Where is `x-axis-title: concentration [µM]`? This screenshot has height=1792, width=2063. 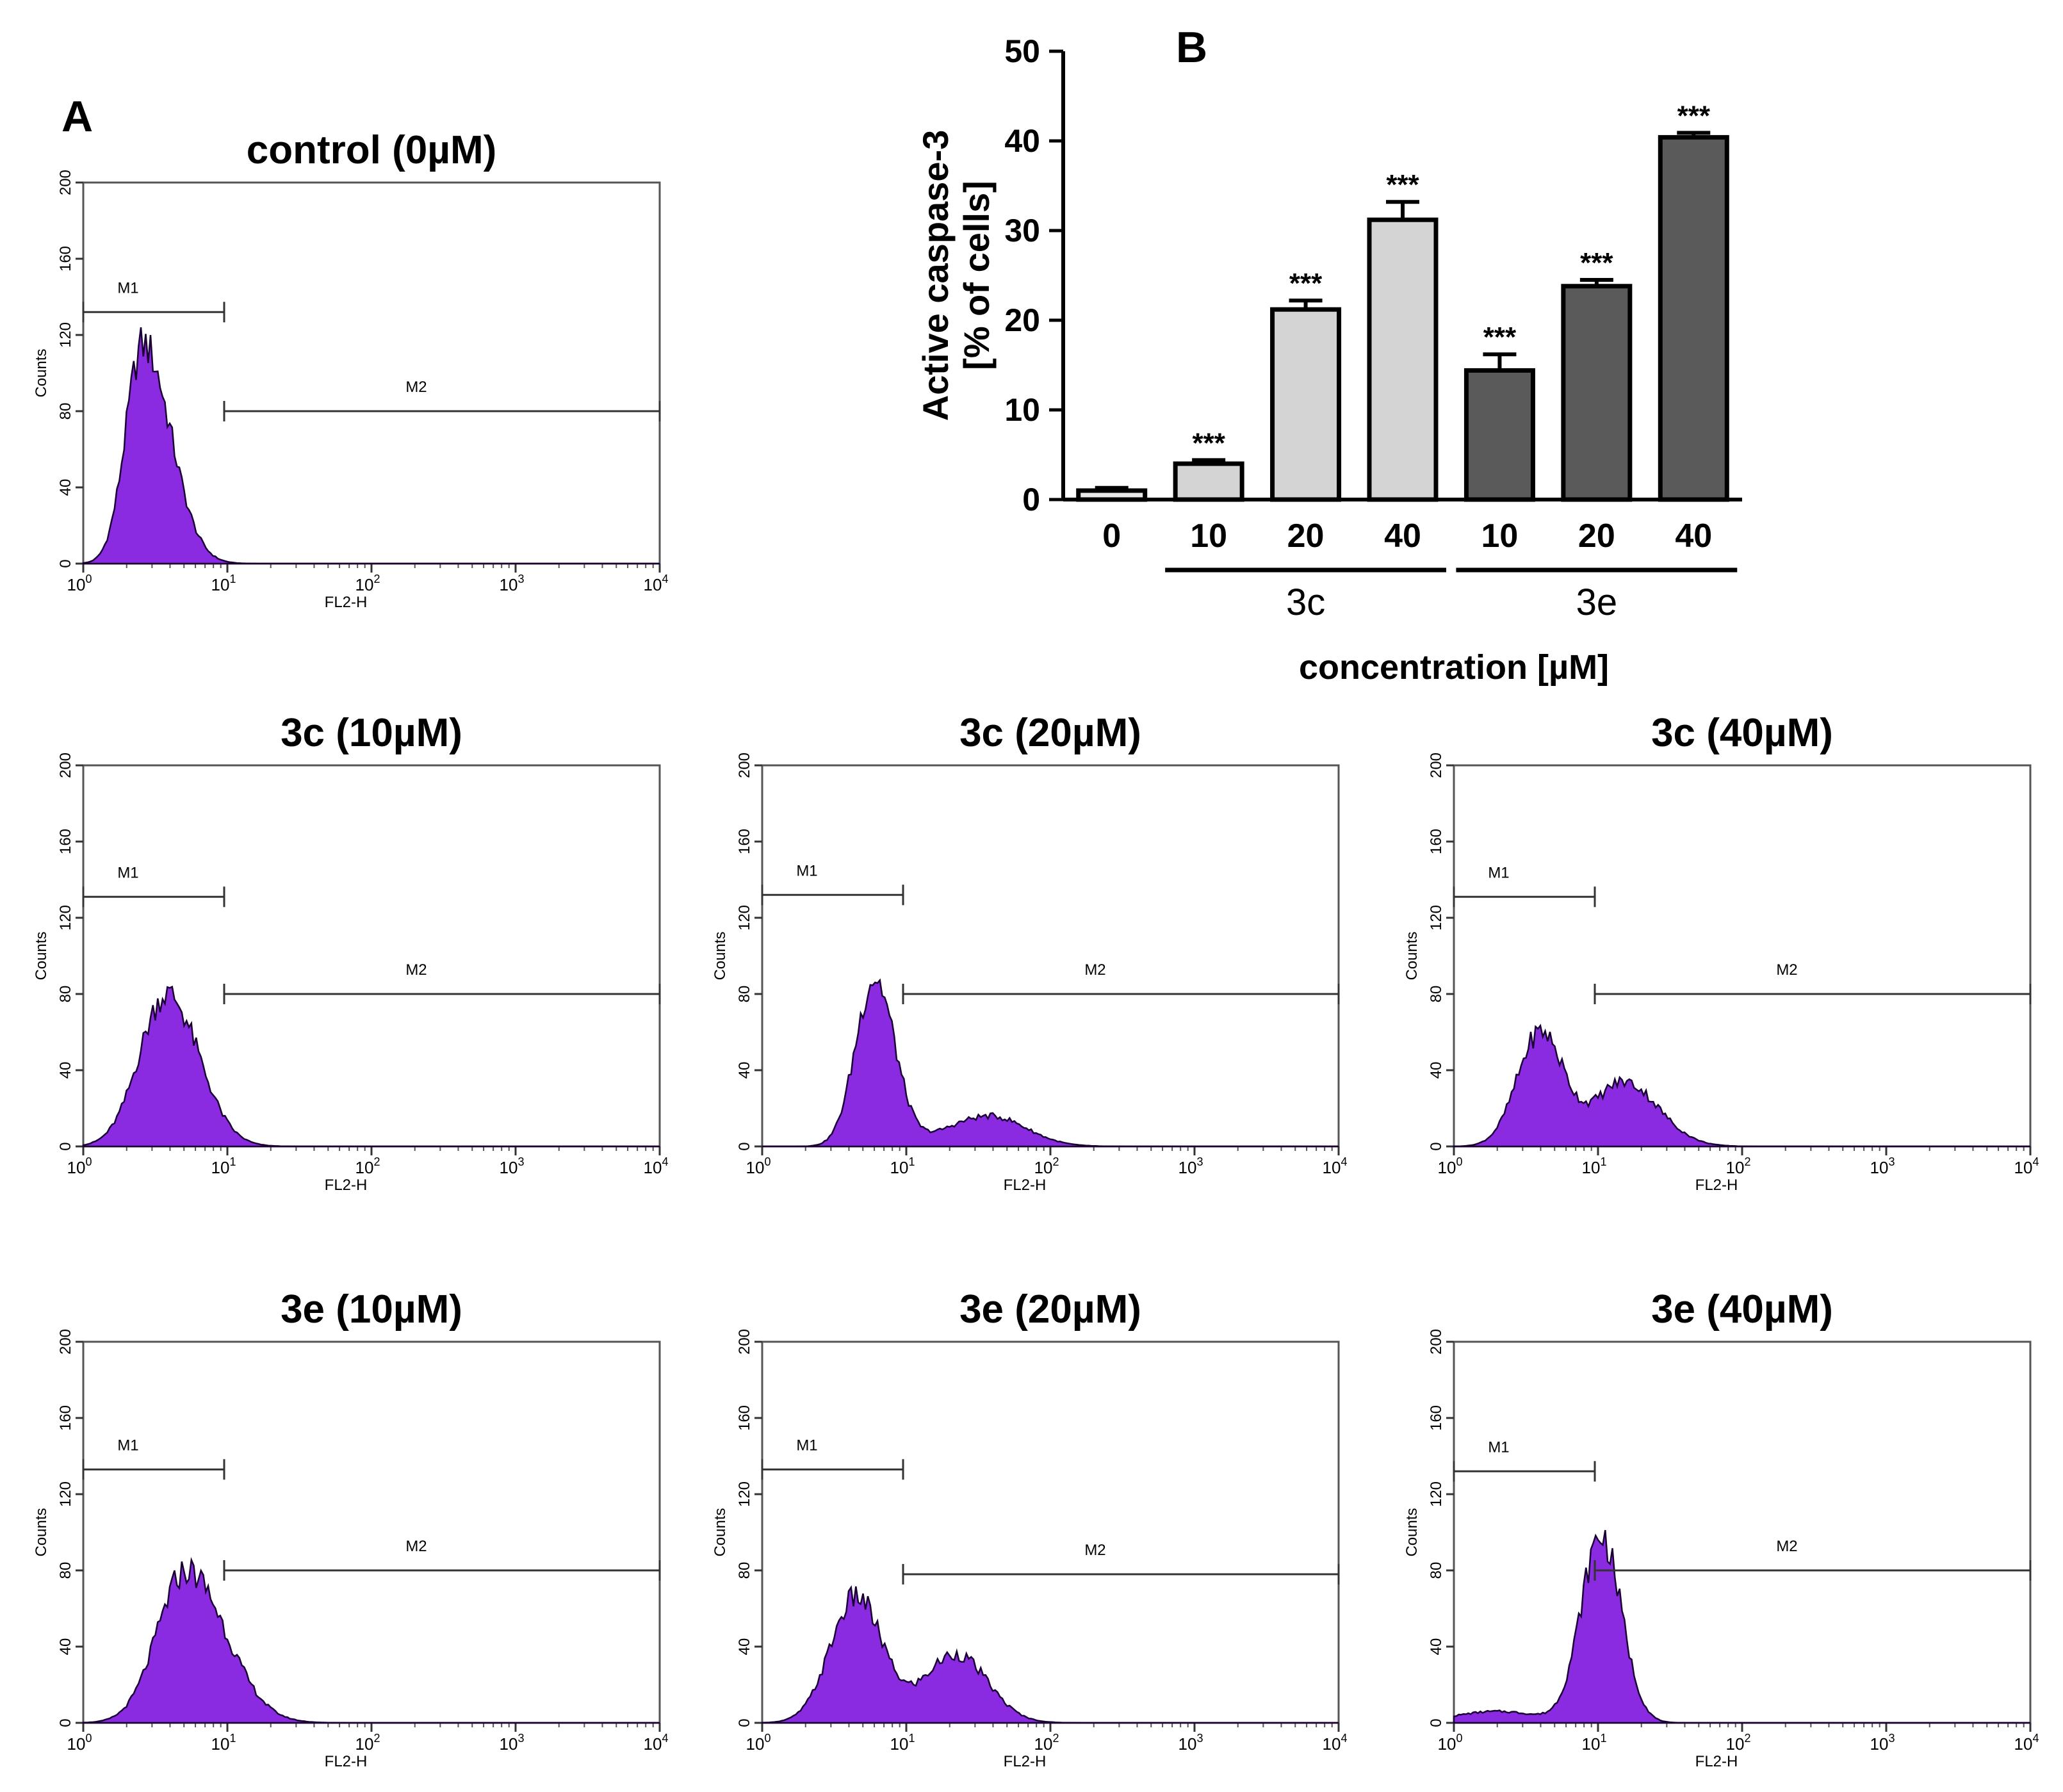 x-axis-title: concentration [µM] is located at coordinates (1454, 668).